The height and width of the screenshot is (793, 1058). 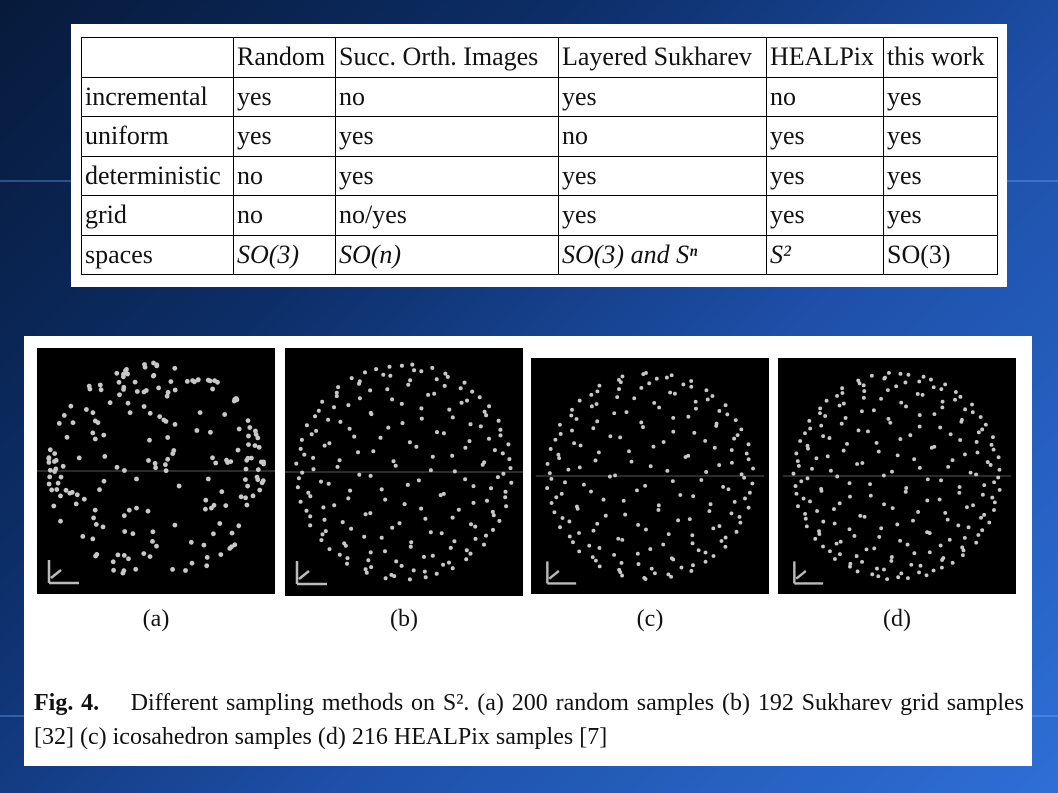 I want to click on sphere-svg, so click(x=156, y=472).